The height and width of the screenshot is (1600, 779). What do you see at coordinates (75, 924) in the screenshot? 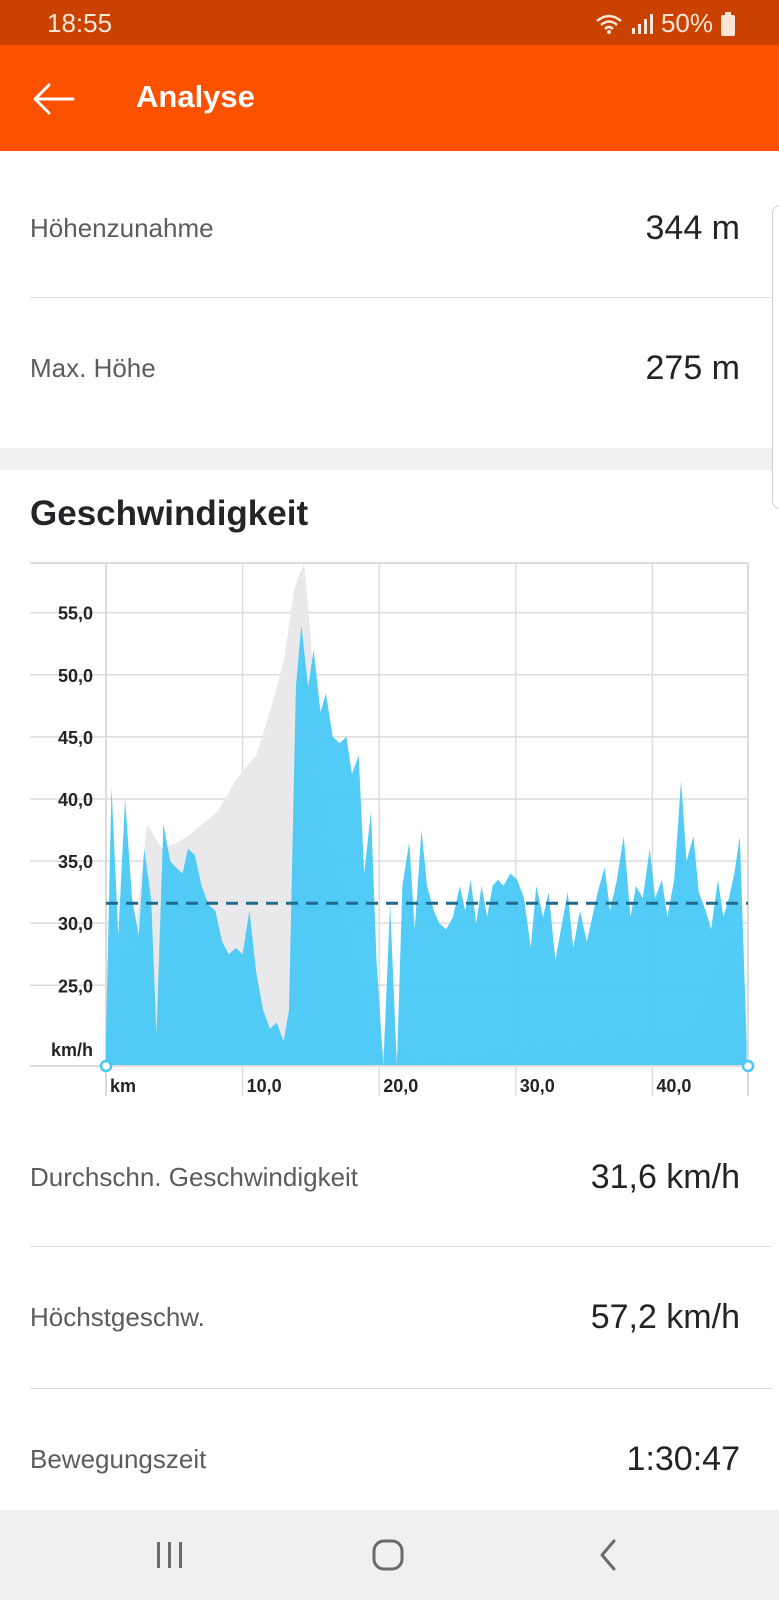
I see `chart-y-tick-label: 30,0` at bounding box center [75, 924].